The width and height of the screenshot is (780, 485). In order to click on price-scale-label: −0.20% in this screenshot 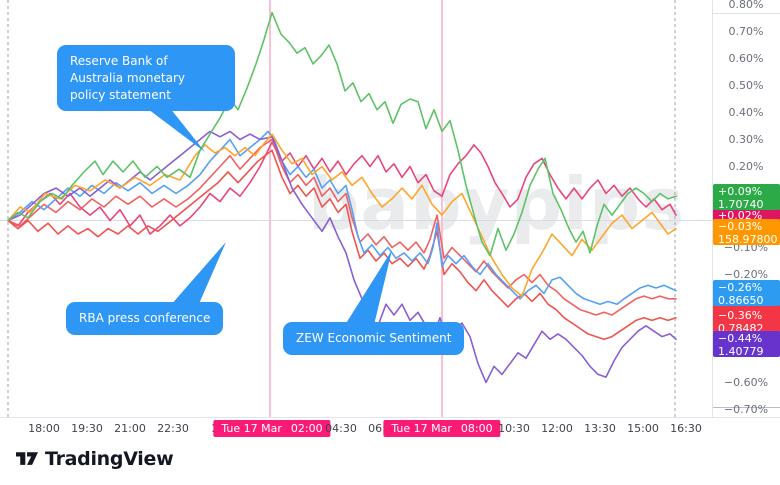, I will do `click(746, 274)`.